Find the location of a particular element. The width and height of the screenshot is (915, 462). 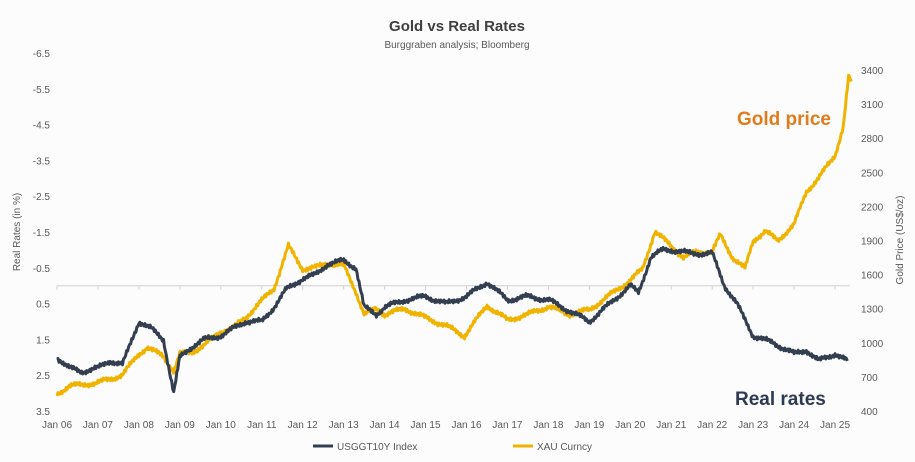

left-tick-label: -6.5 is located at coordinates (42, 54).